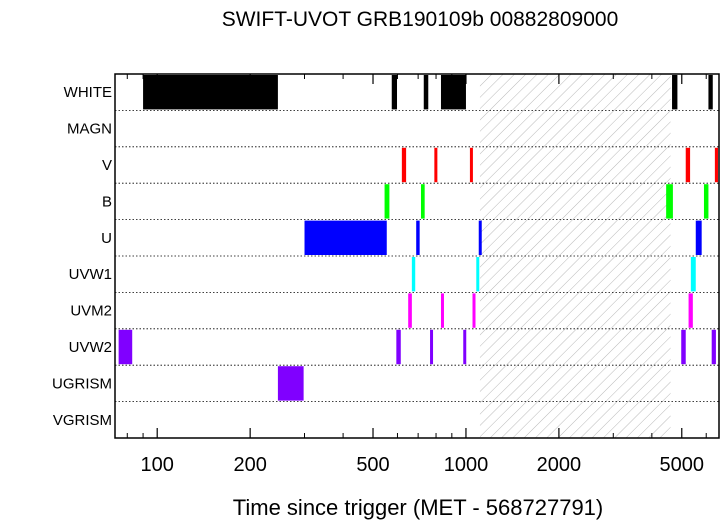  I want to click on x-tick-label-1000: 1000, so click(466, 465).